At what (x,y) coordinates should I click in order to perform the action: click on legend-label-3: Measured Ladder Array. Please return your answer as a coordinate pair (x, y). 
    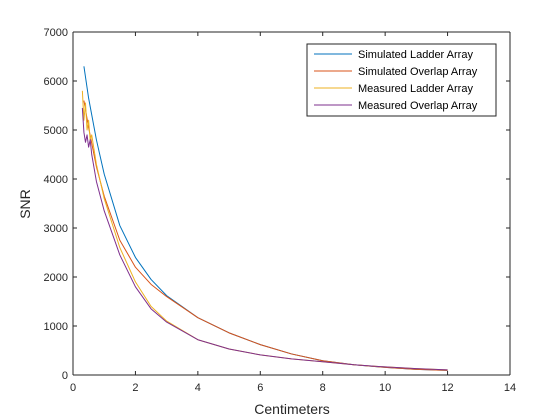
    Looking at the image, I should click on (415, 89).